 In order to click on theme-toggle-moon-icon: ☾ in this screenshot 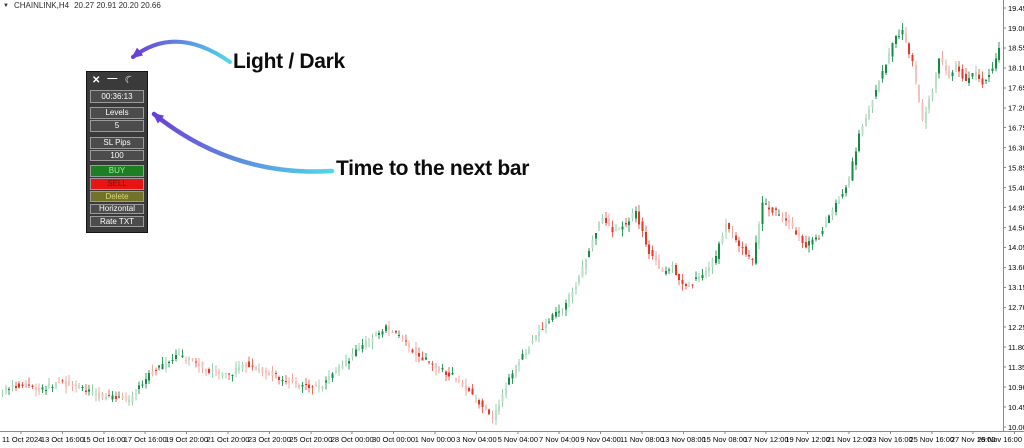, I will do `click(129, 80)`.